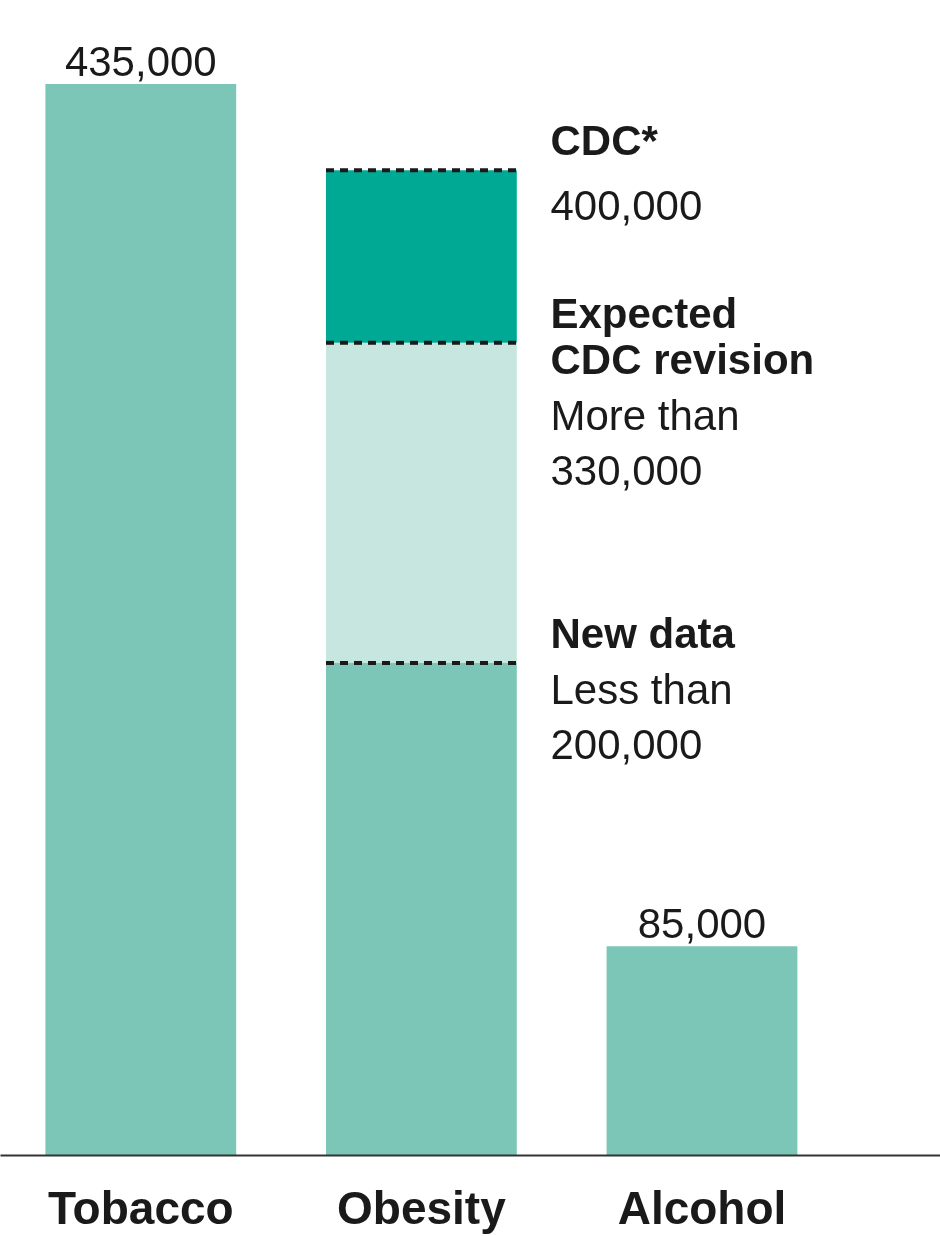 The width and height of the screenshot is (940, 1236). What do you see at coordinates (604, 141) in the screenshot?
I see `ref-line-label: CDC*` at bounding box center [604, 141].